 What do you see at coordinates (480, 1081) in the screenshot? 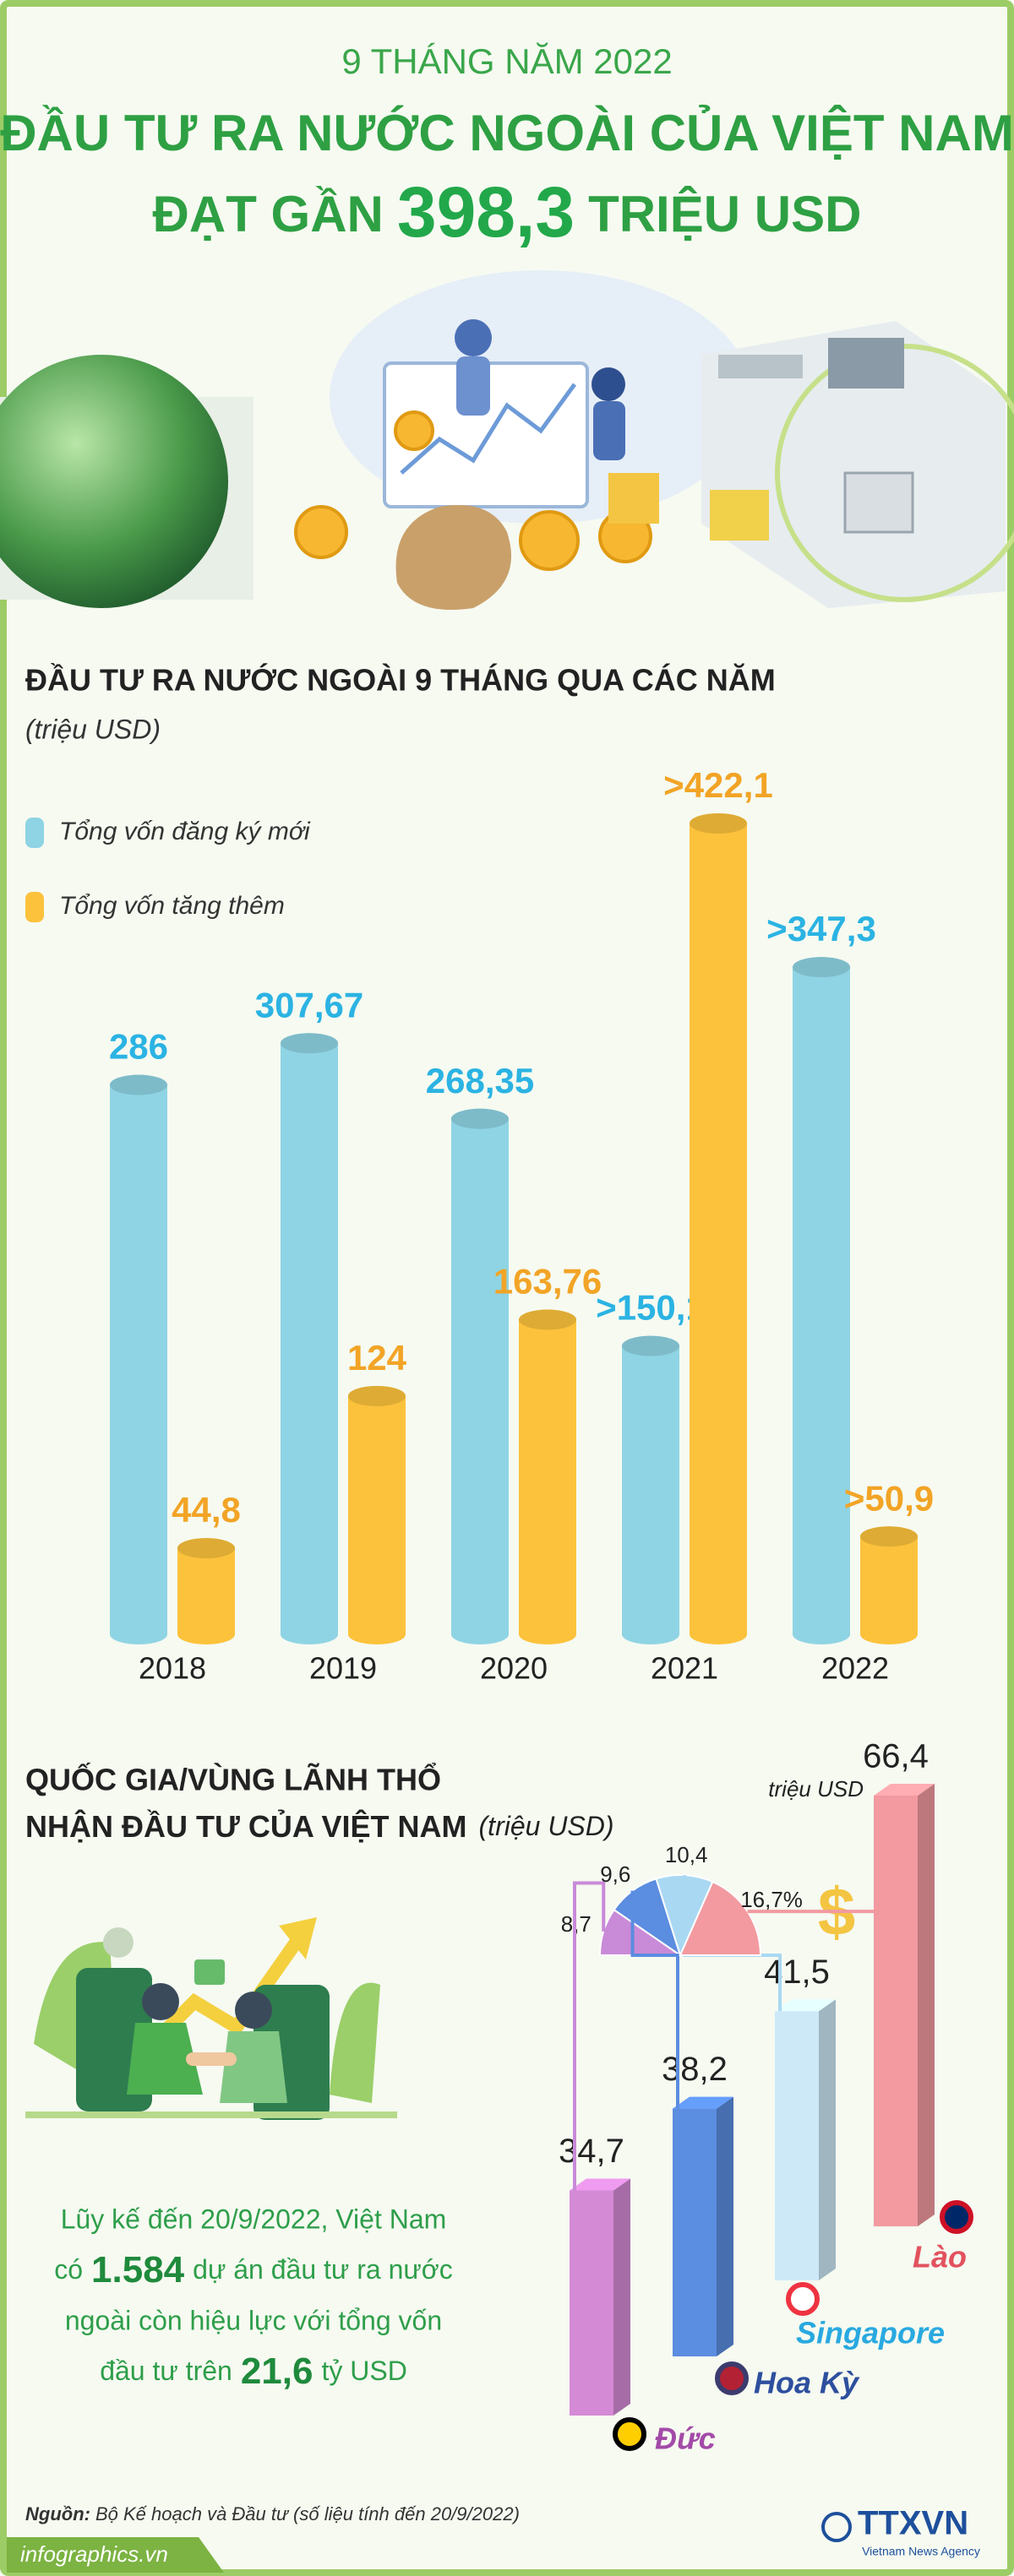
I see `value-label: 268,35` at bounding box center [480, 1081].